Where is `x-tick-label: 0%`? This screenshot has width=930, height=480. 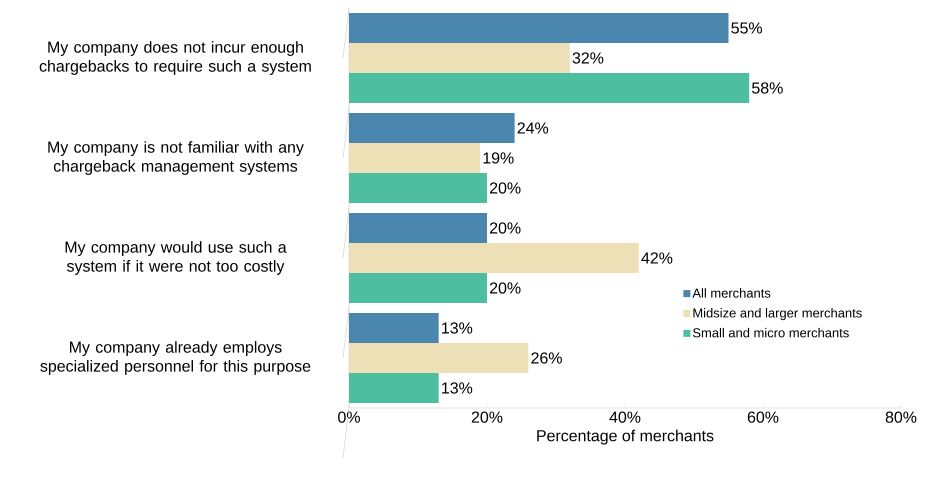
x-tick-label: 0% is located at coordinates (349, 417).